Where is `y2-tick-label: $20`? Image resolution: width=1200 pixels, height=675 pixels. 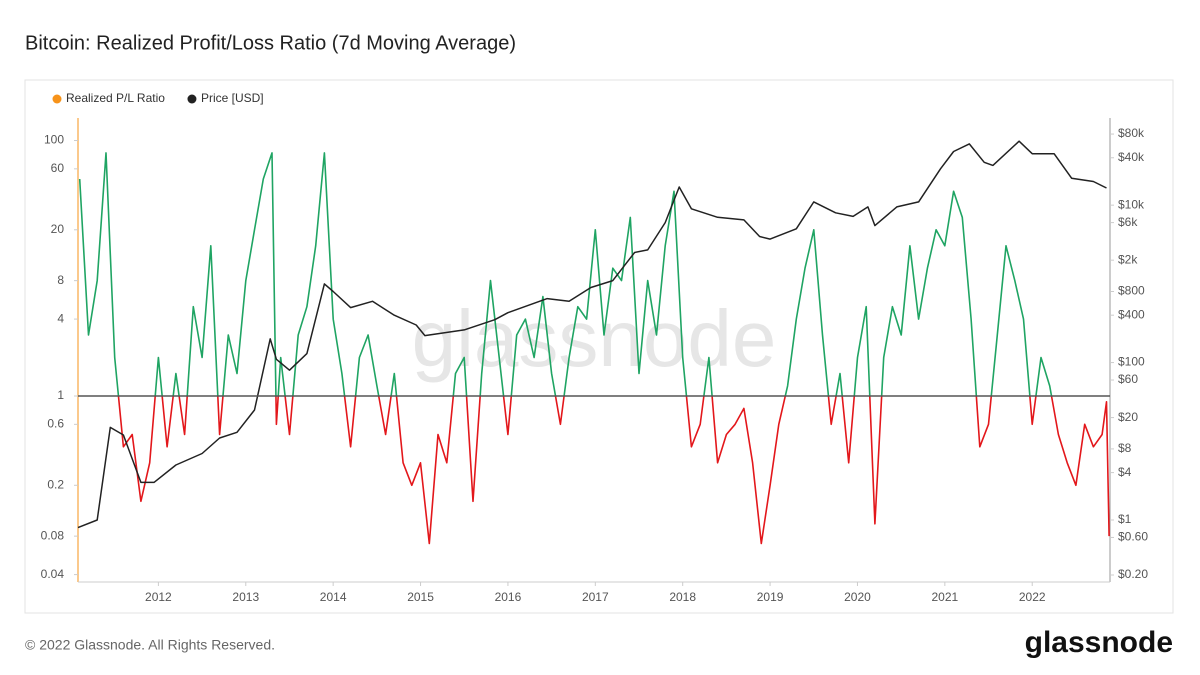 y2-tick-label: $20 is located at coordinates (1128, 417).